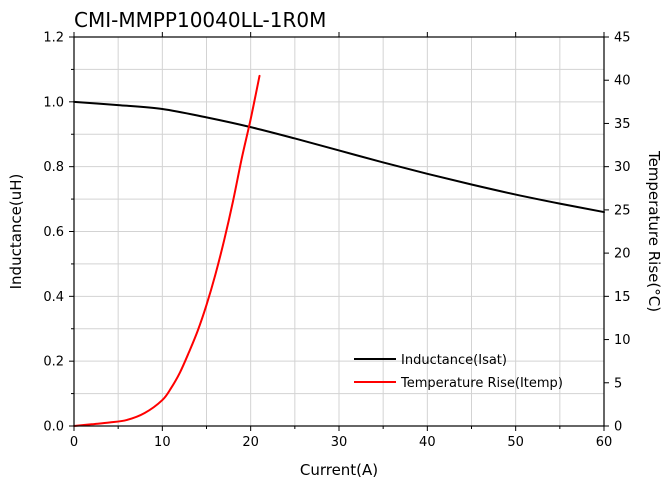 This screenshot has width=669, height=491. What do you see at coordinates (53, 297) in the screenshot?
I see `y-tick-label: 0.4` at bounding box center [53, 297].